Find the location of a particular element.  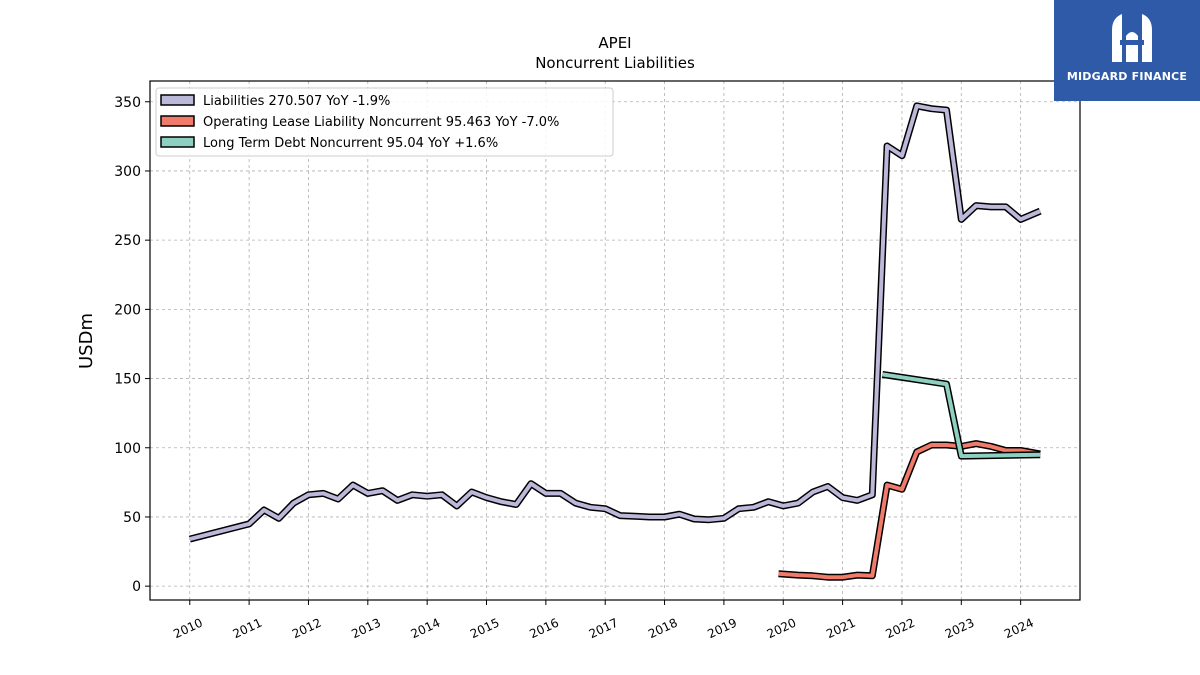

legend-entry: Liabilities 270.507 YoY -1.9% is located at coordinates (296, 101).